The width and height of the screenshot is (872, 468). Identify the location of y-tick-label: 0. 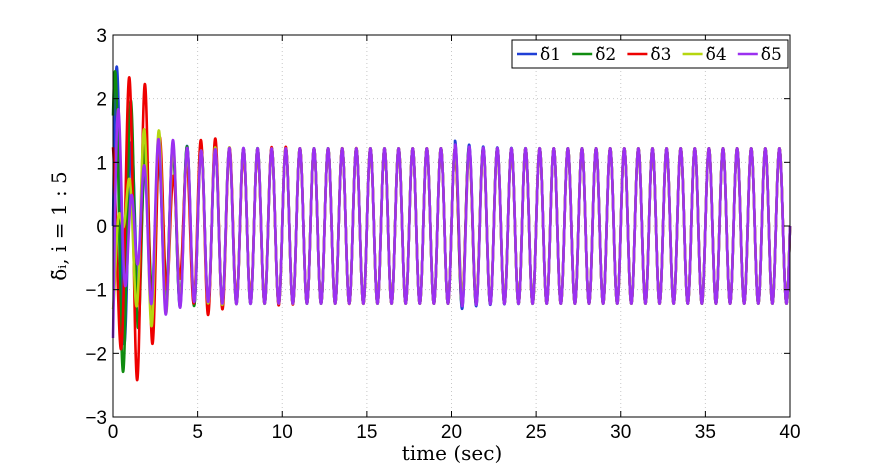
(101, 227).